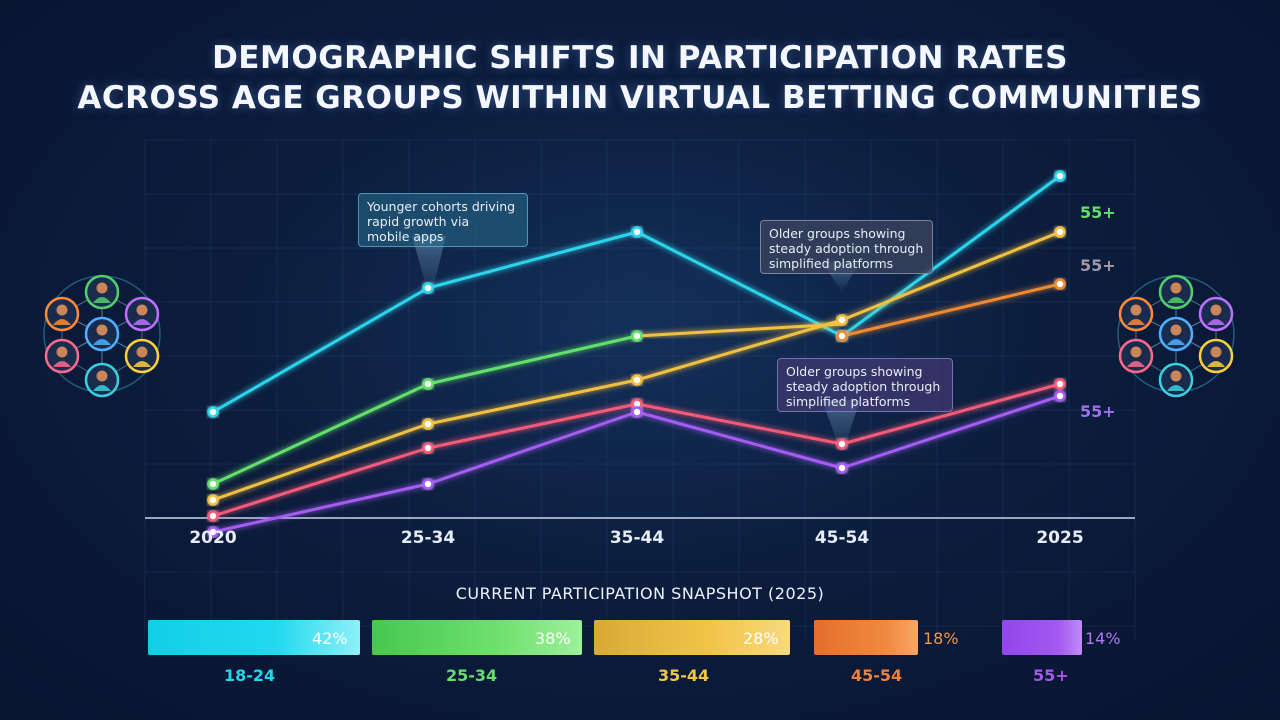 The height and width of the screenshot is (720, 1280). I want to click on snapshot-value-label: 18%, so click(941, 638).